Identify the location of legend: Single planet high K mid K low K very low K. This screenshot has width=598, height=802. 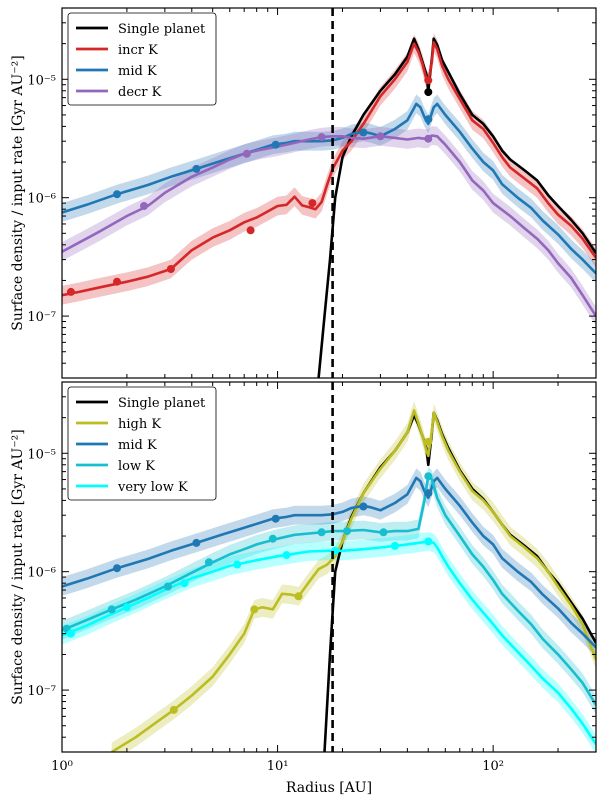
(142, 443).